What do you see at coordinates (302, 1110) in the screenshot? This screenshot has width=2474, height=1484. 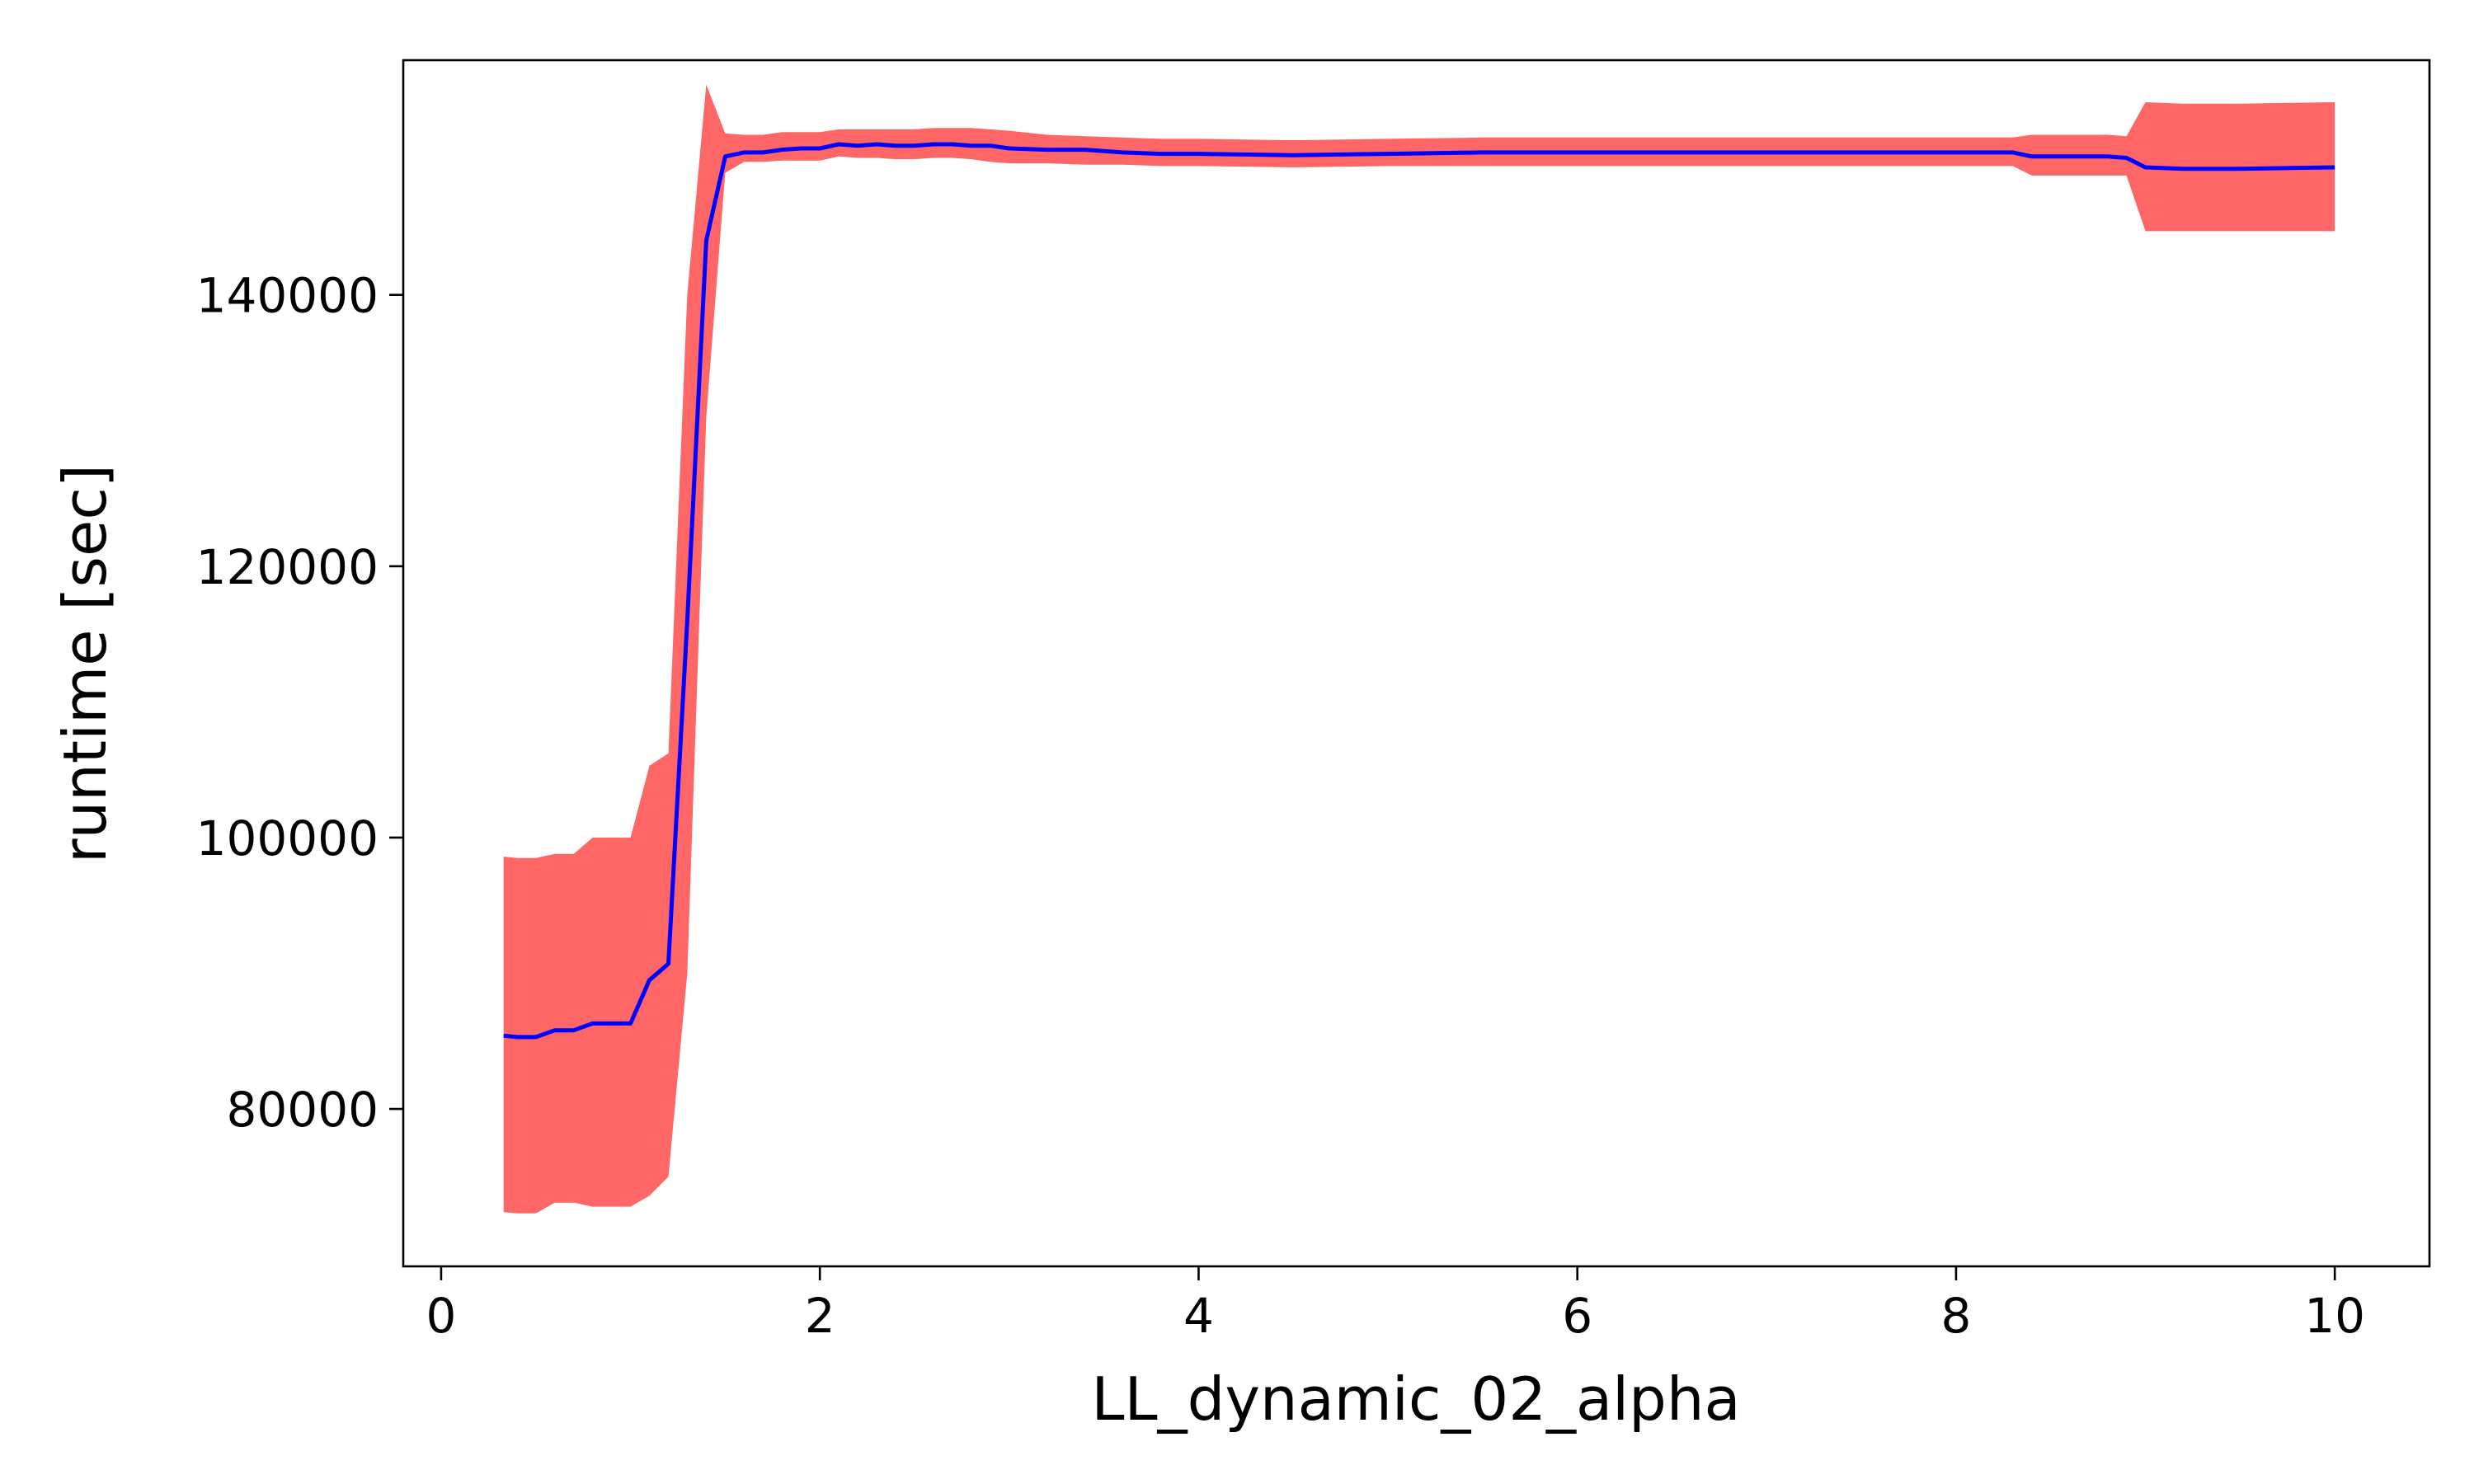 I see `y-tick-label: 80000` at bounding box center [302, 1110].